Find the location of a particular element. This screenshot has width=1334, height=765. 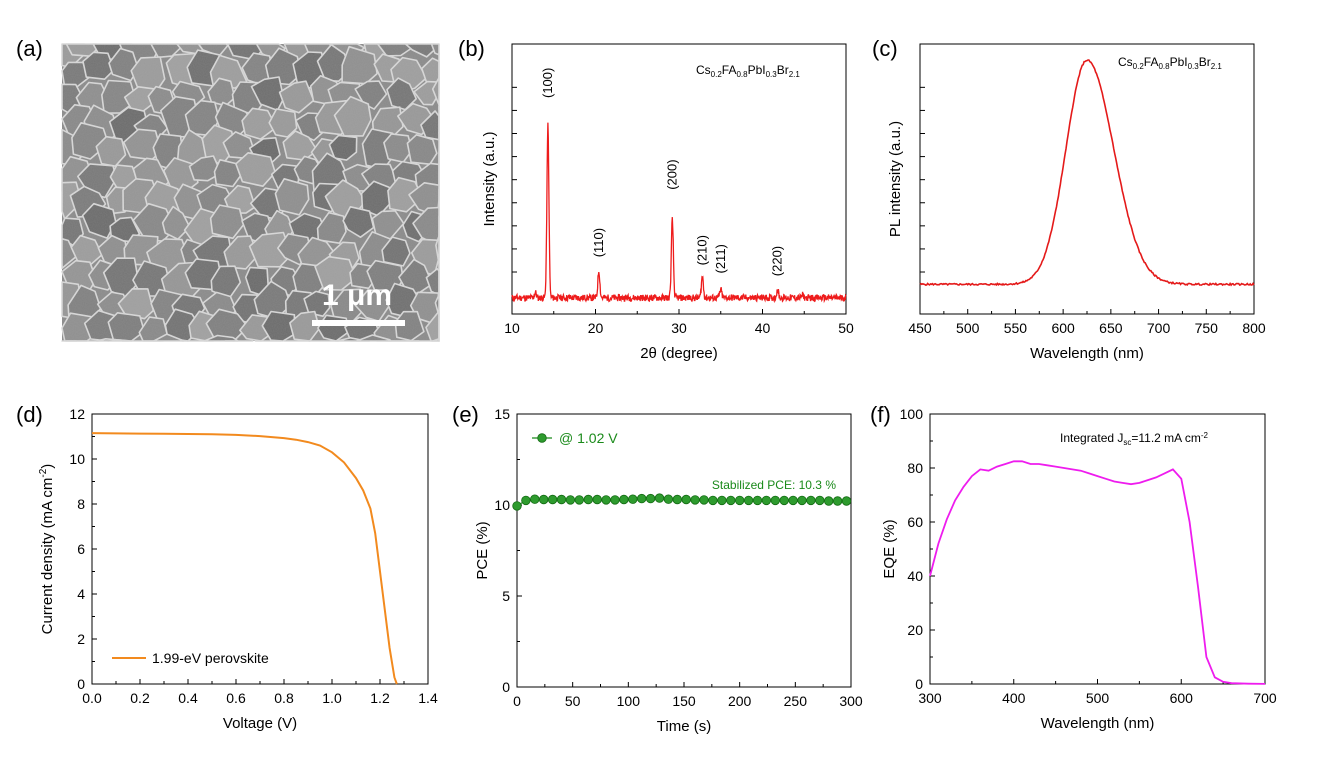

eqe-annotation-value: =11.2 mA cm is located at coordinates (1165, 438).